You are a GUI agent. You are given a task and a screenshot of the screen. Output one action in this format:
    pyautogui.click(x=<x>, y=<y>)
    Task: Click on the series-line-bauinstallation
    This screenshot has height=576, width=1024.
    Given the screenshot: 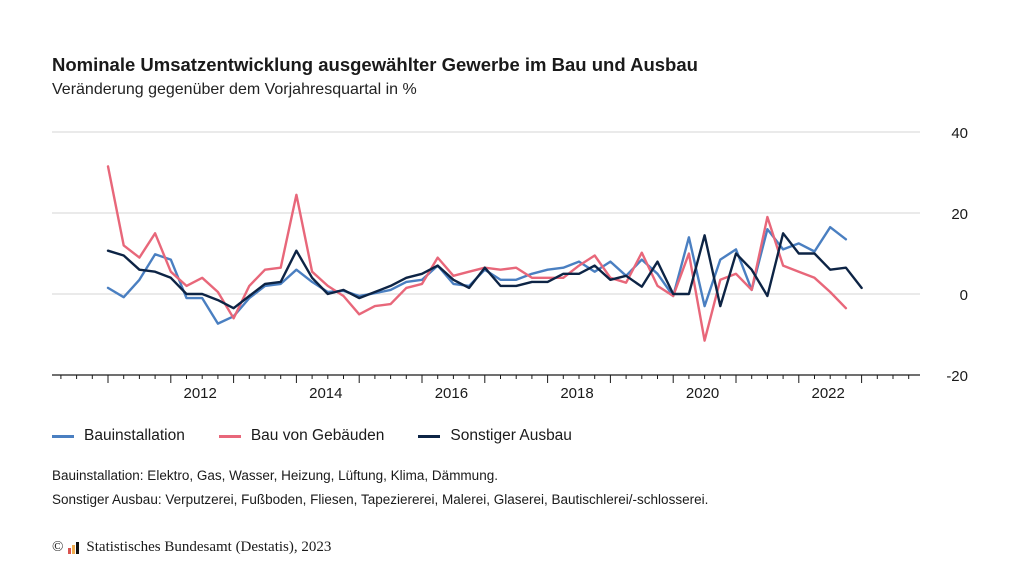 What is the action you would take?
    pyautogui.click(x=477, y=275)
    